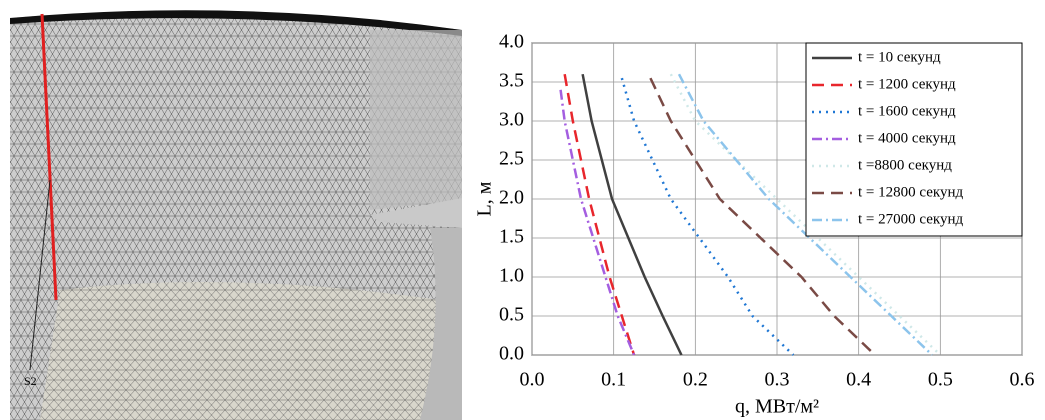 Image resolution: width=1045 pixels, height=420 pixels. Describe the element at coordinates (511, 81) in the screenshot. I see `y-tick-label: 3.5` at that location.